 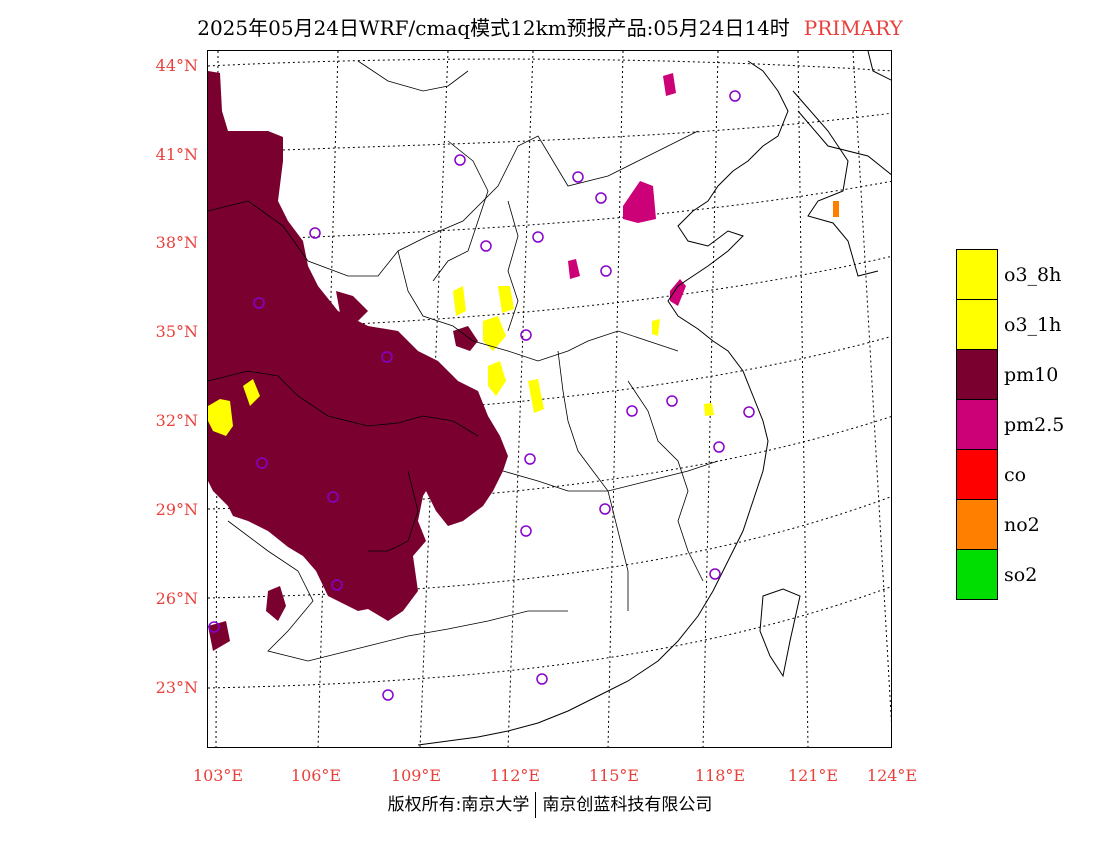 What do you see at coordinates (1015, 475) in the screenshot?
I see `legend-label-co: co` at bounding box center [1015, 475].